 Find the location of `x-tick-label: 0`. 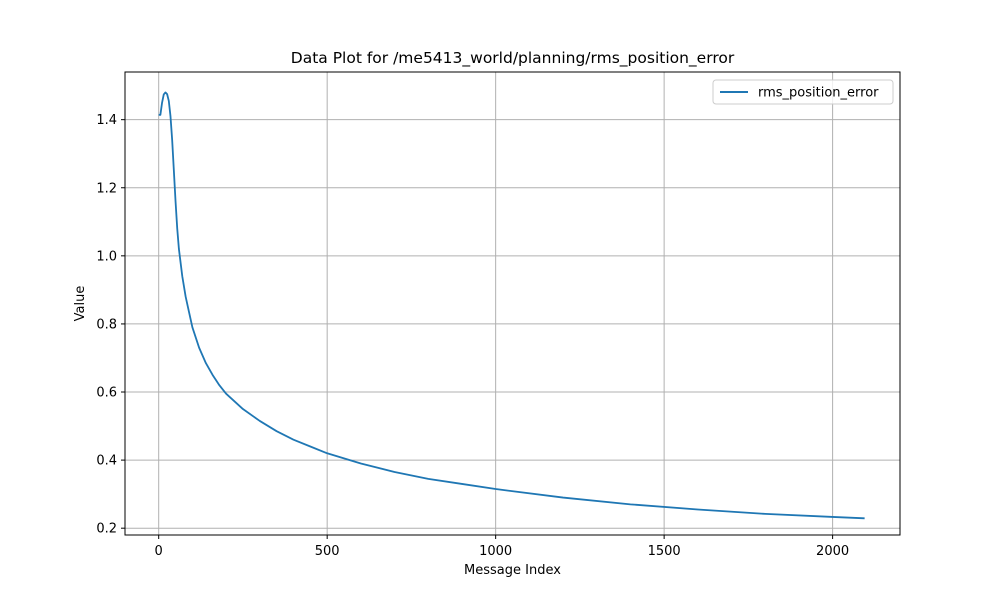

x-tick-label: 0 is located at coordinates (159, 551).